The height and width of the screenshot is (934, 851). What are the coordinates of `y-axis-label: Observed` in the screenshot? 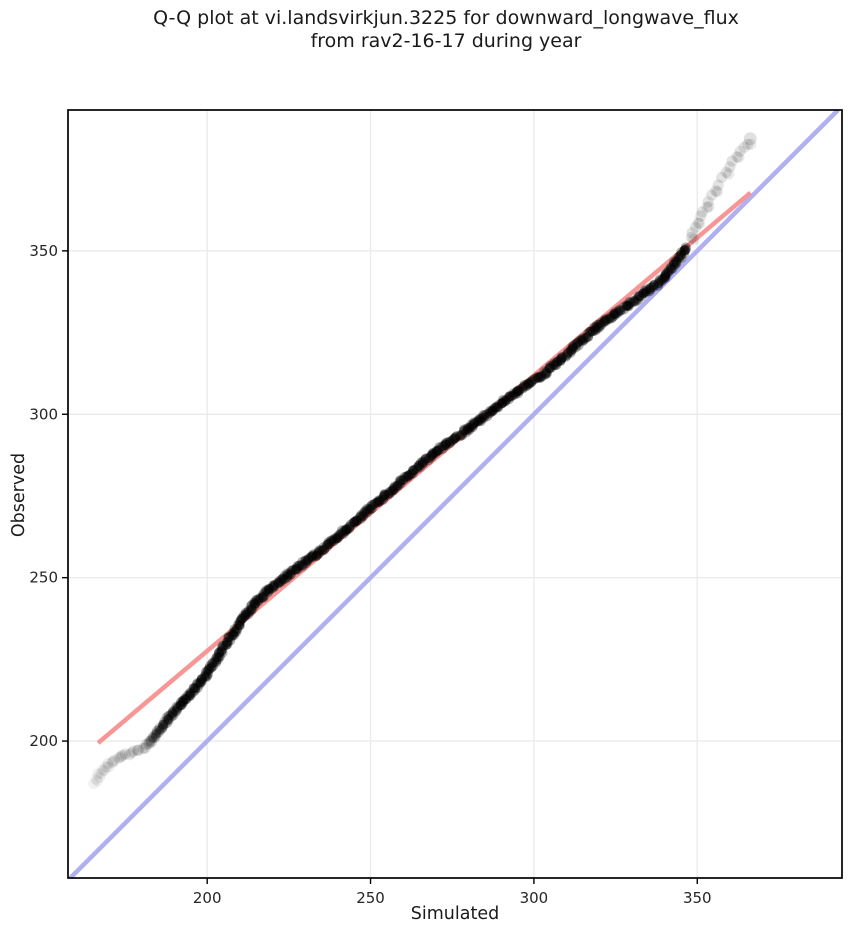 It's located at (19, 495).